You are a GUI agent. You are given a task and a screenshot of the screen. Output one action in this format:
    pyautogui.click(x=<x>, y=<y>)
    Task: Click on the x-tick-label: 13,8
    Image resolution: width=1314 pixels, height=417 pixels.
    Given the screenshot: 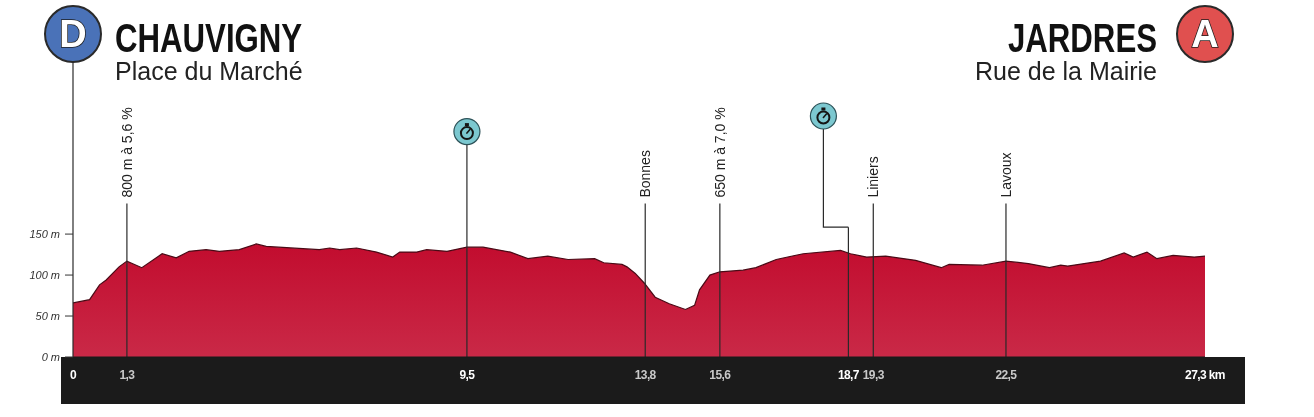 What is the action you would take?
    pyautogui.click(x=645, y=375)
    